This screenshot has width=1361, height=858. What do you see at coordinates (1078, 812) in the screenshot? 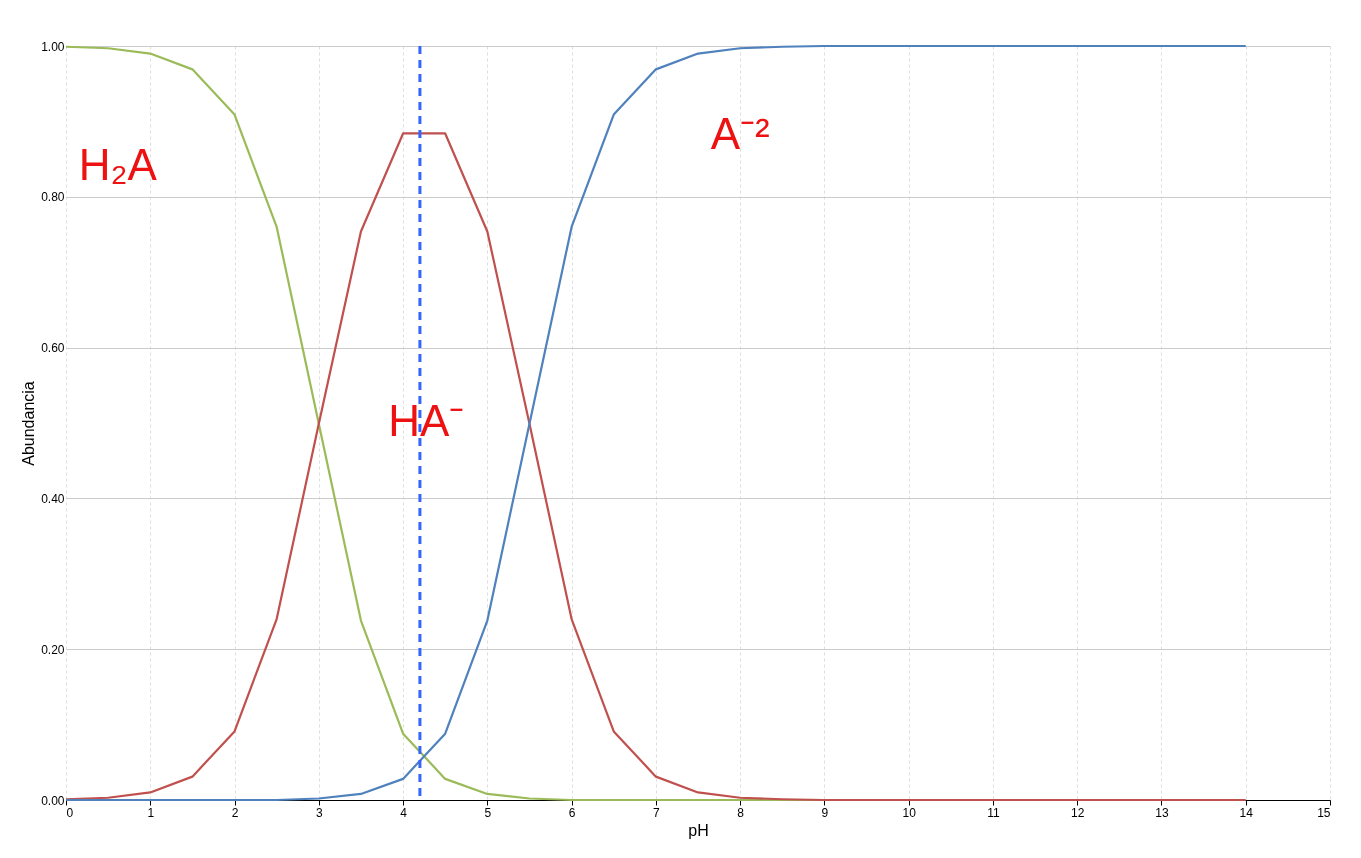
I see `x-tick-label: 12` at bounding box center [1078, 812].